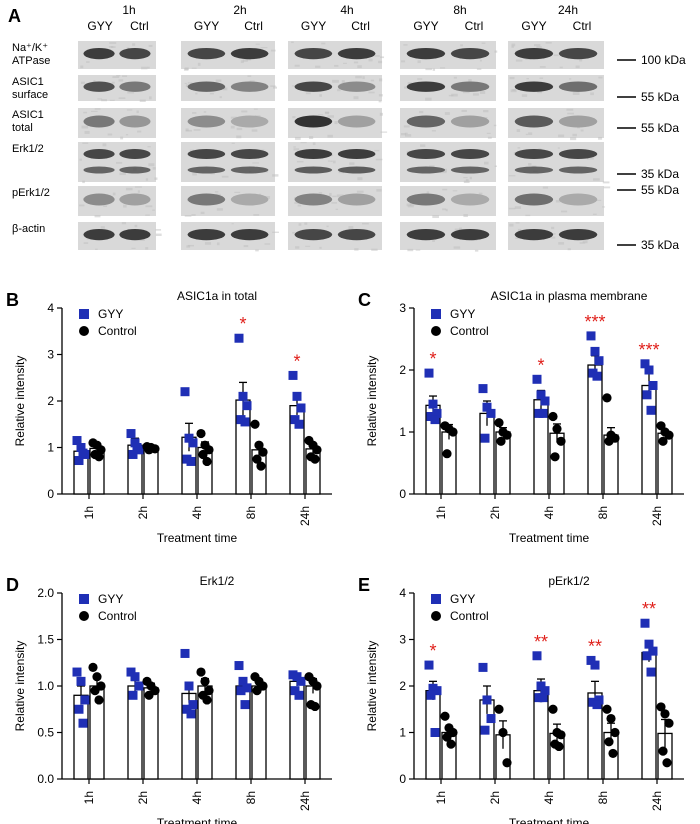 Image resolution: width=700 pixels, height=824 pixels. What do you see at coordinates (197, 512) in the screenshot?
I see `x-tick-label: 4h` at bounding box center [197, 512].